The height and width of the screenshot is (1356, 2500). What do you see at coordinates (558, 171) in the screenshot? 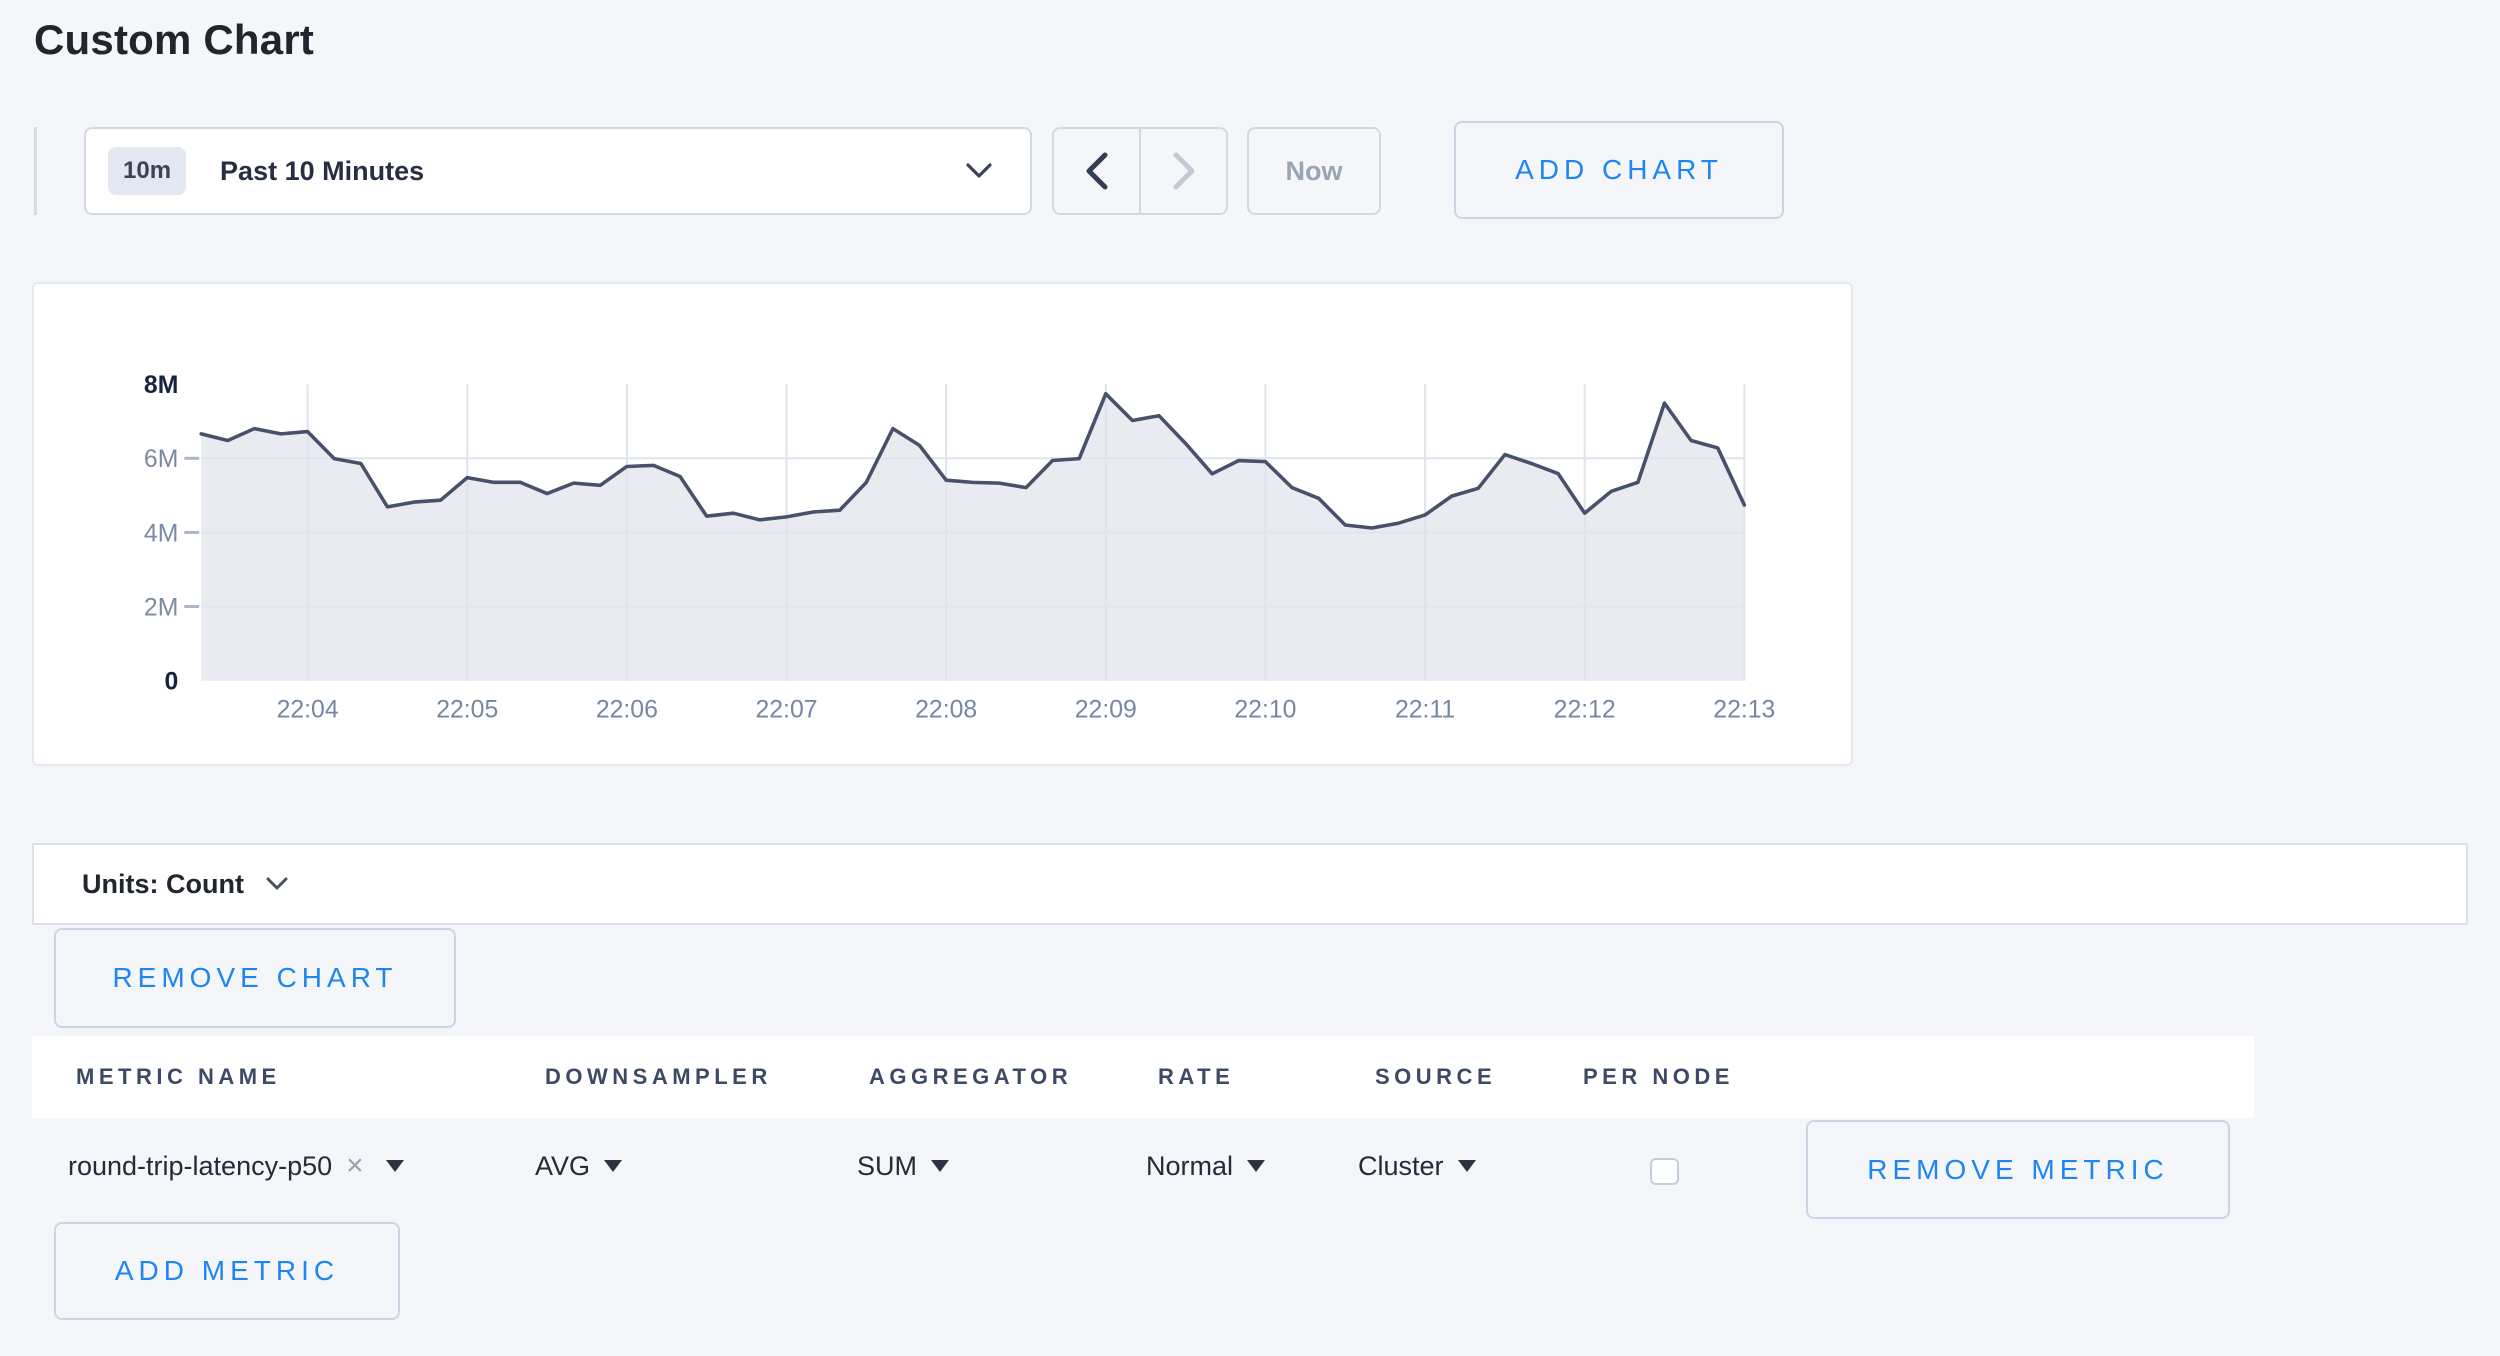
I see `time-range-dropdown: 10m Past 10 Minutes` at bounding box center [558, 171].